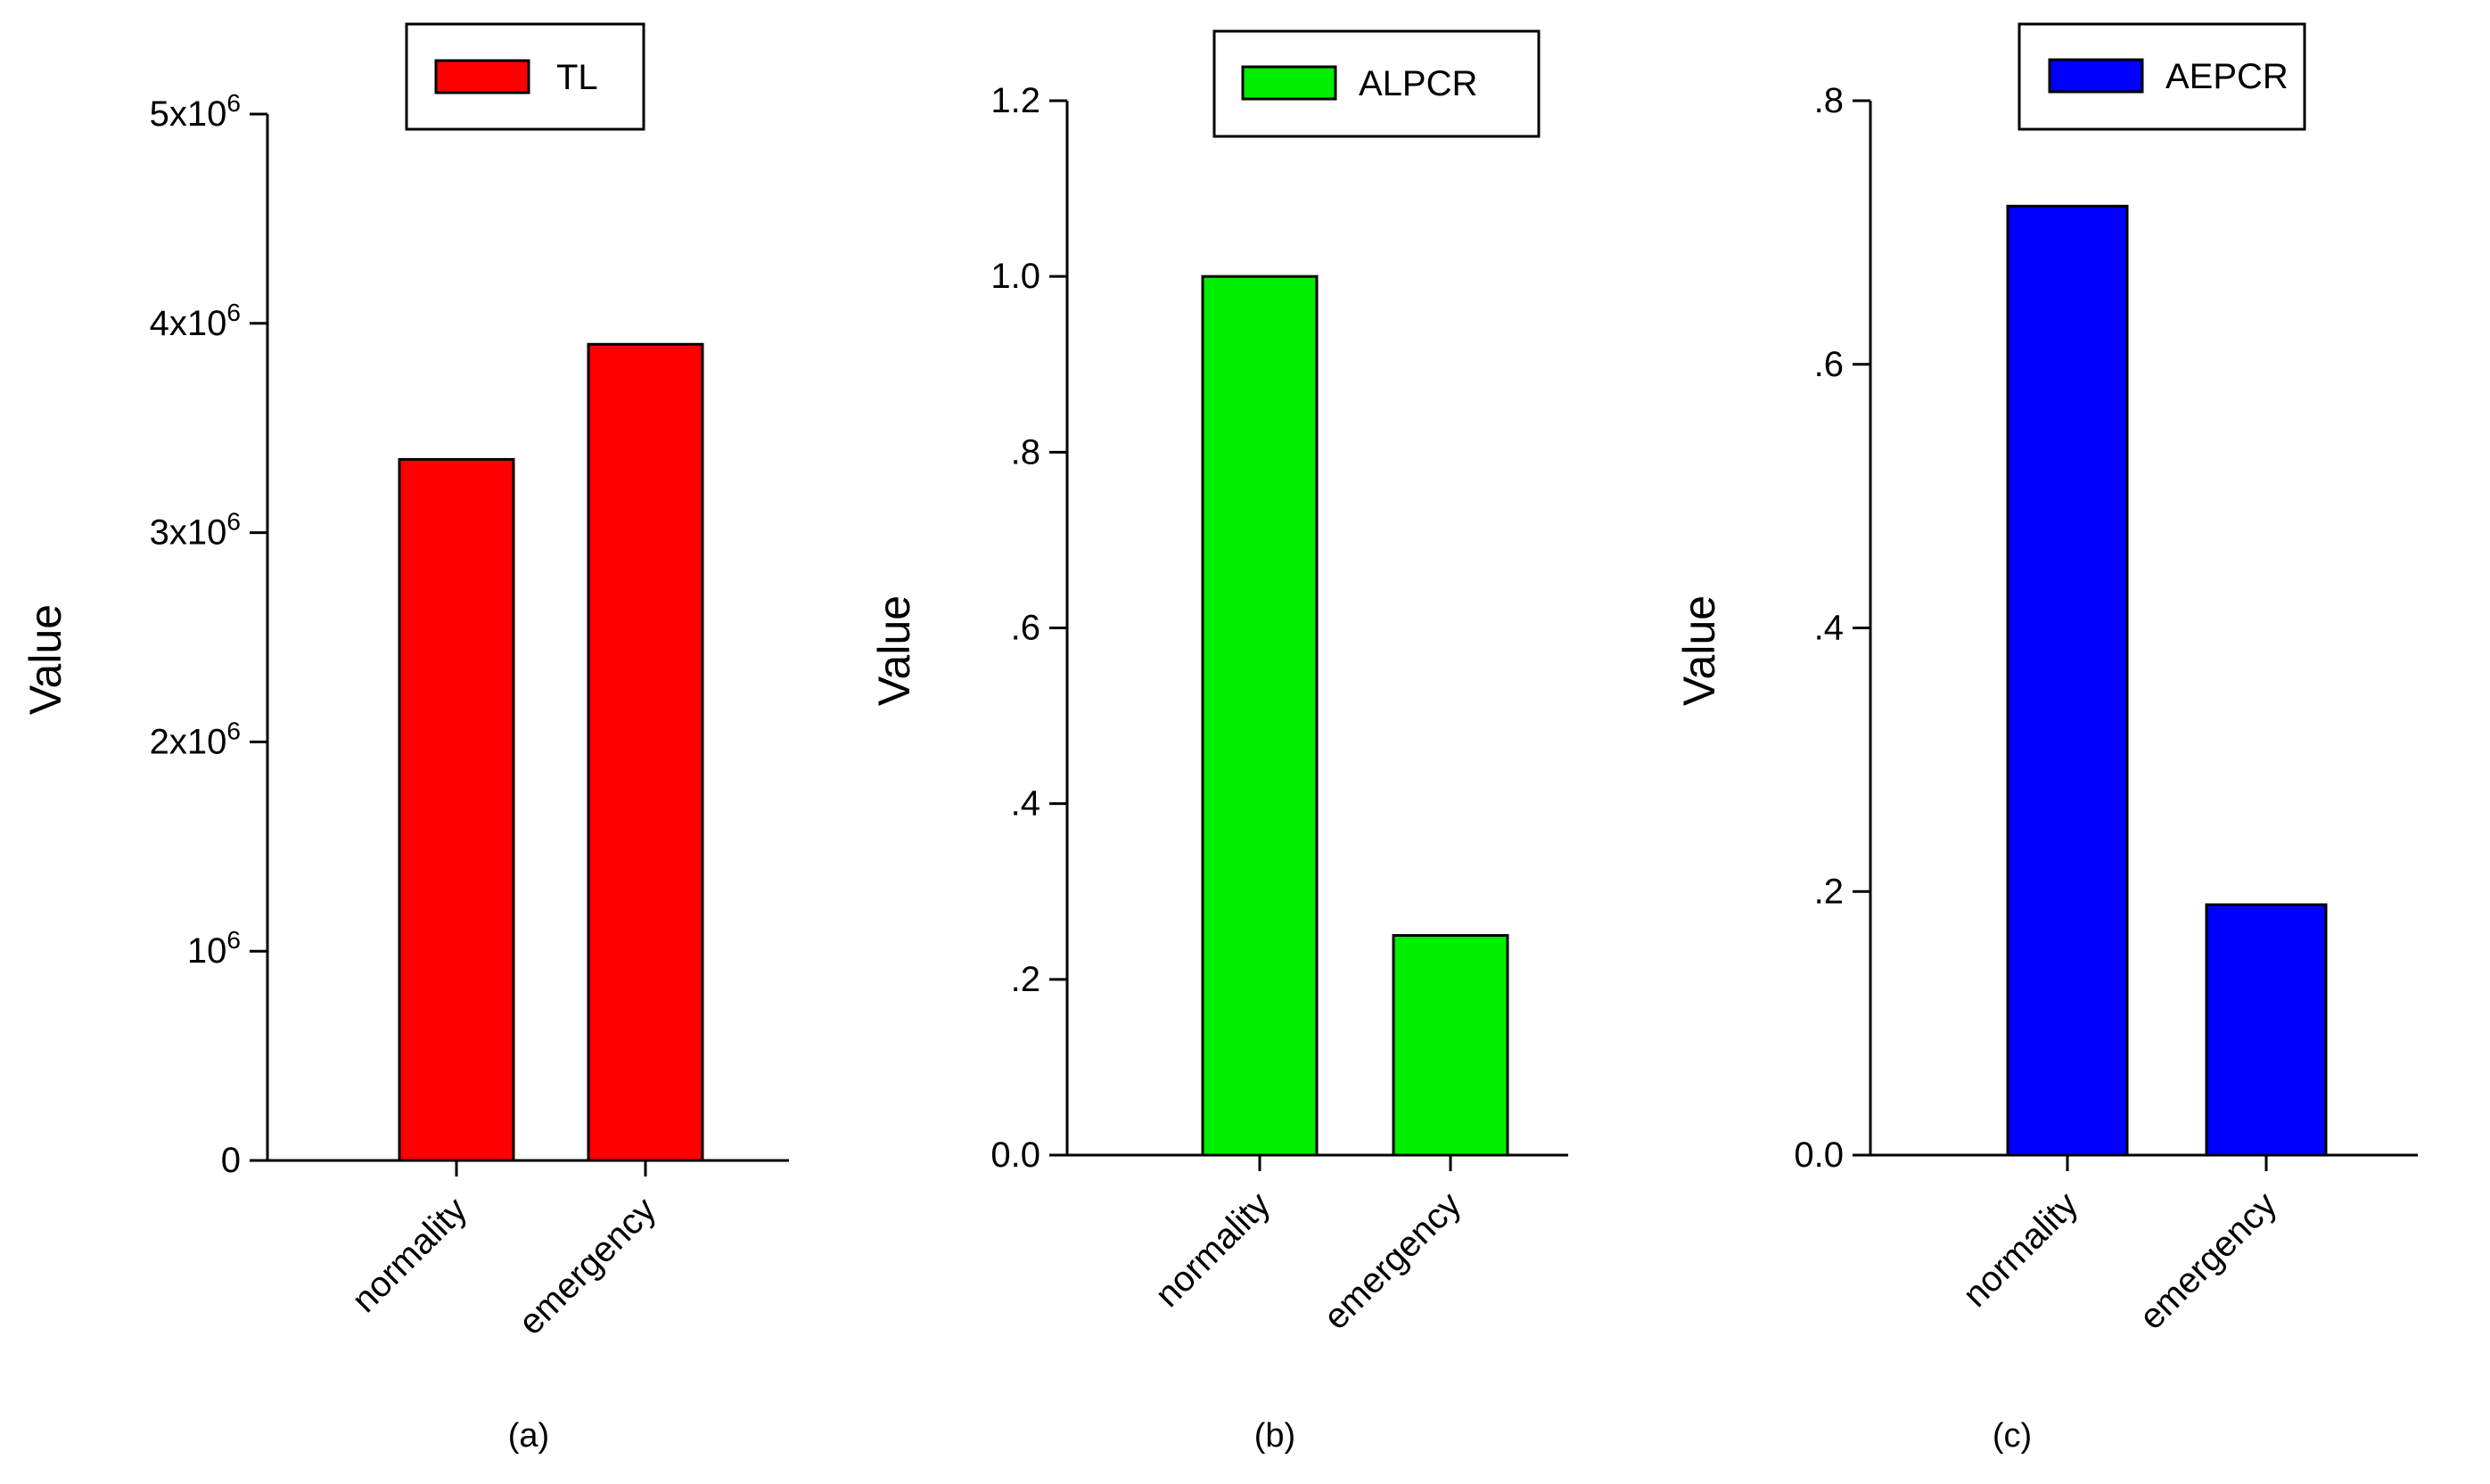  What do you see at coordinates (196, 530) in the screenshot?
I see `y-tick-label: 3x10⁶` at bounding box center [196, 530].